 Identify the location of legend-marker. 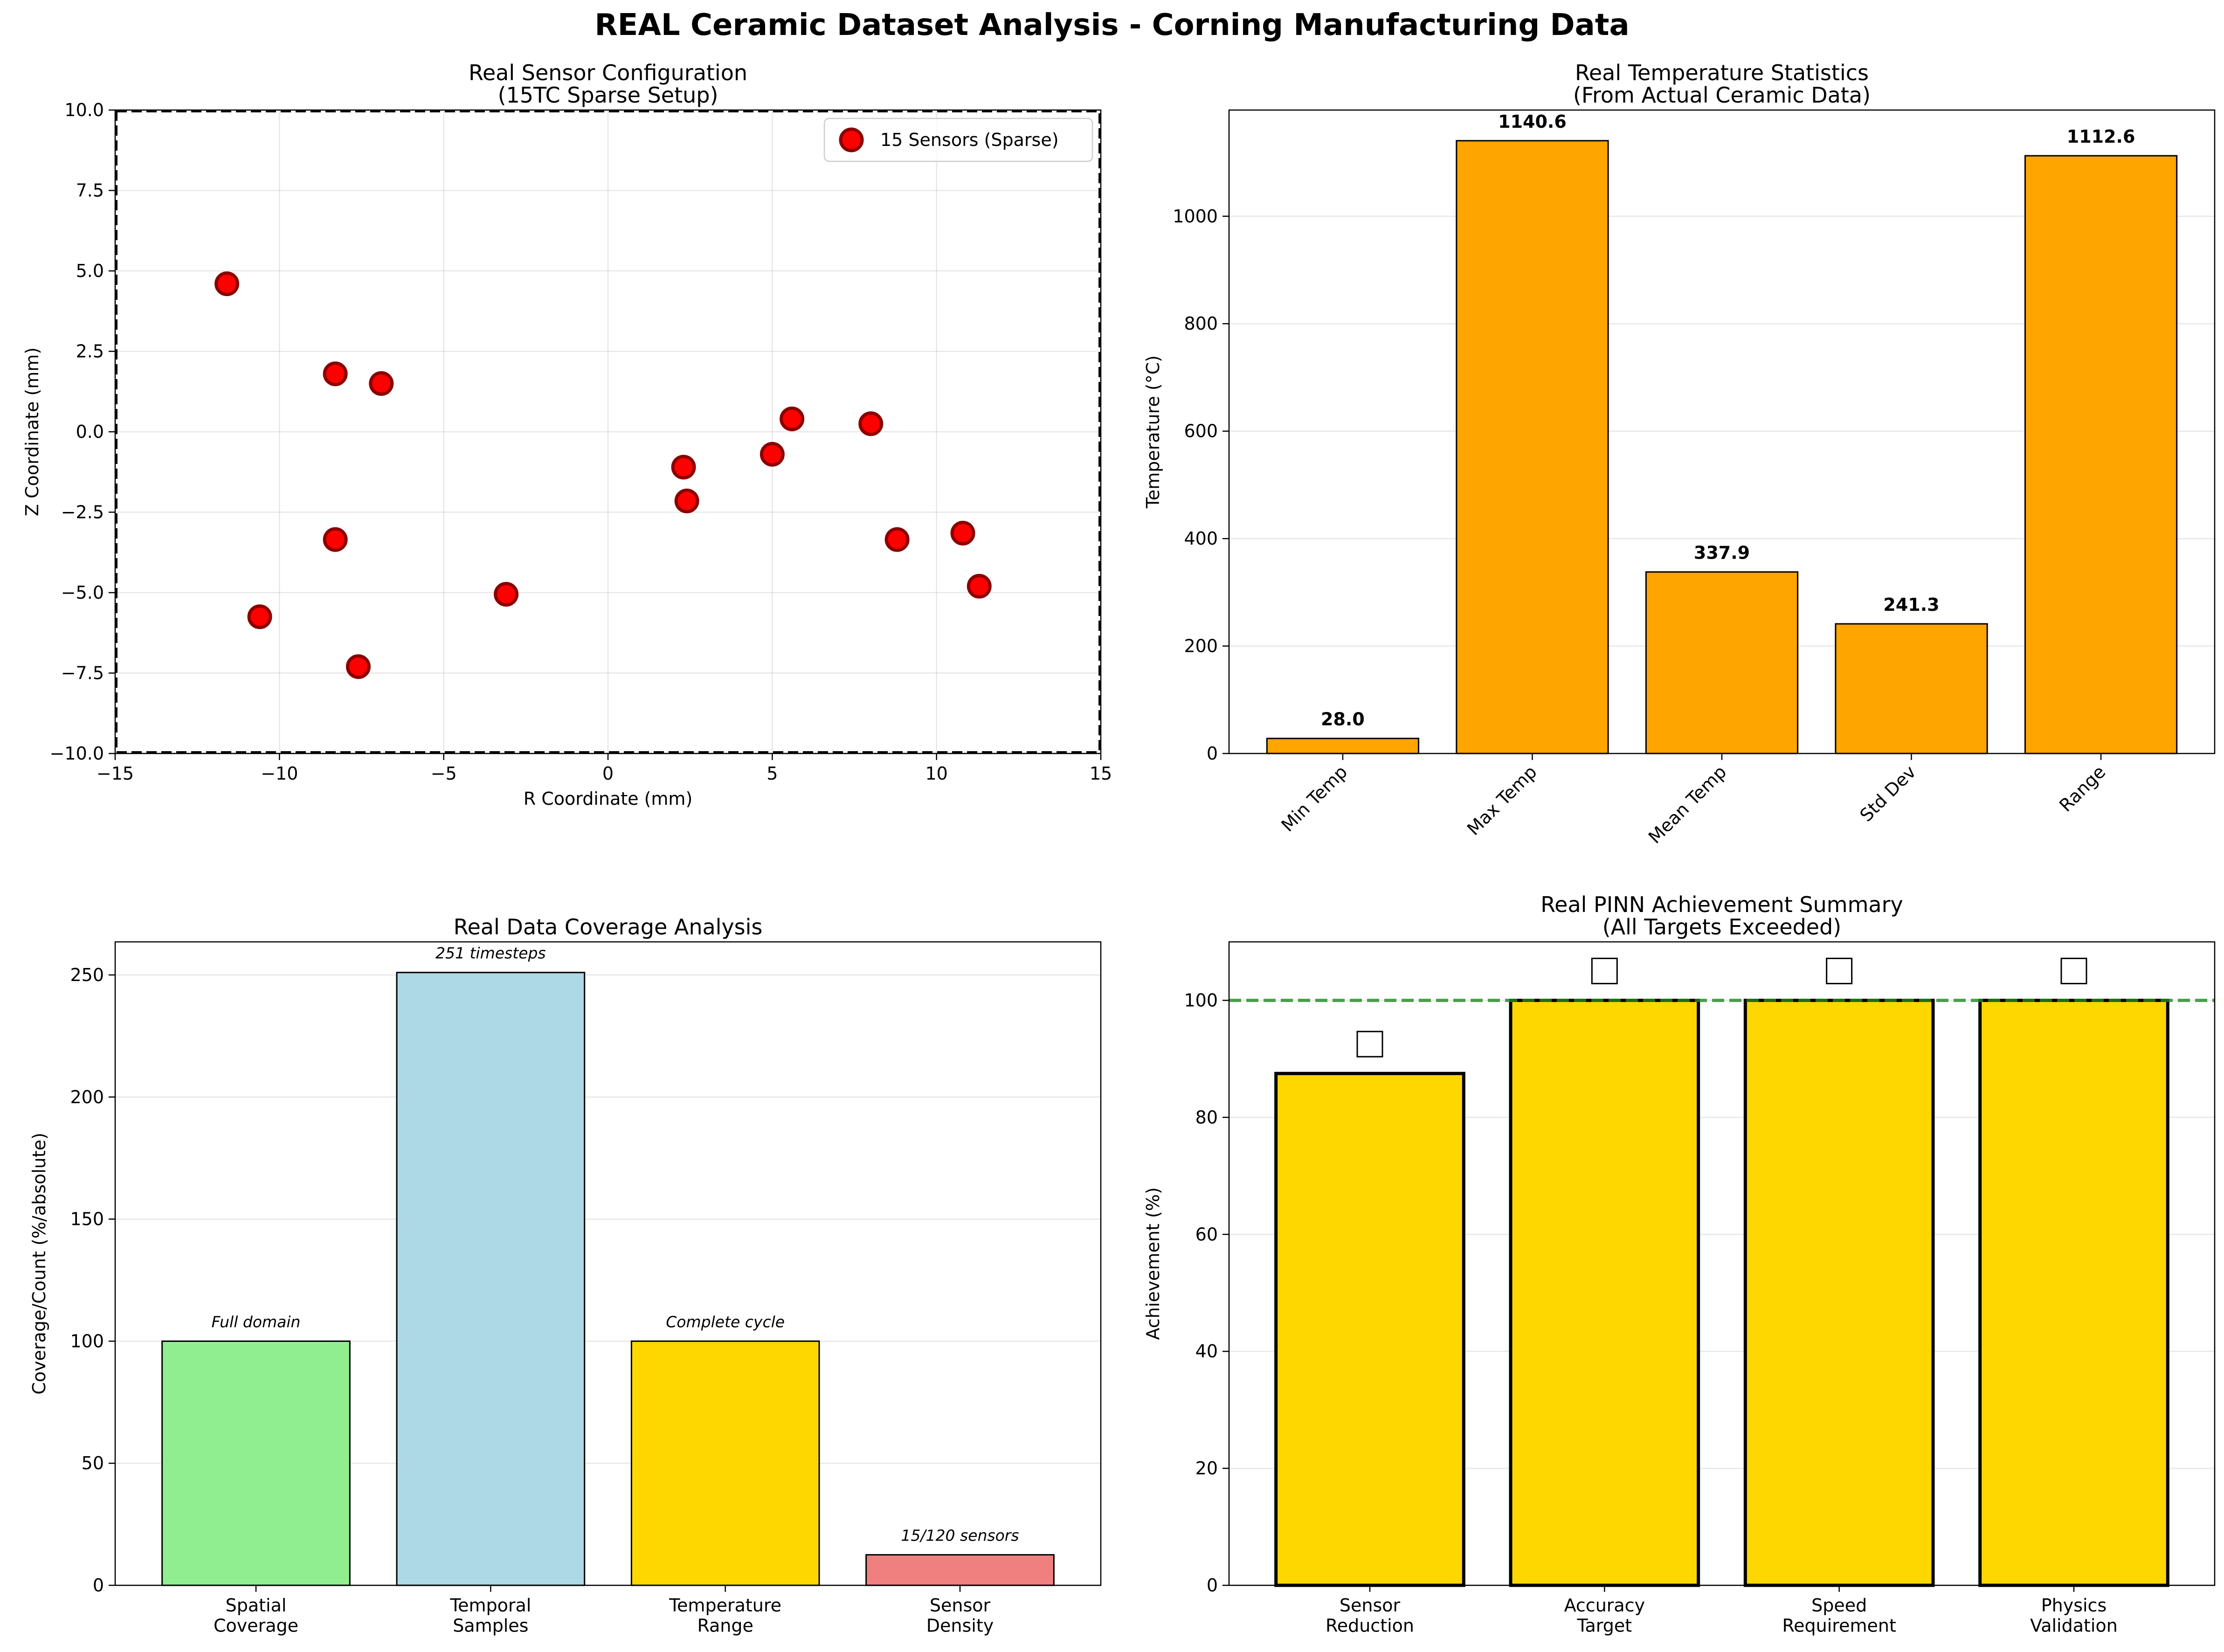
(851, 139).